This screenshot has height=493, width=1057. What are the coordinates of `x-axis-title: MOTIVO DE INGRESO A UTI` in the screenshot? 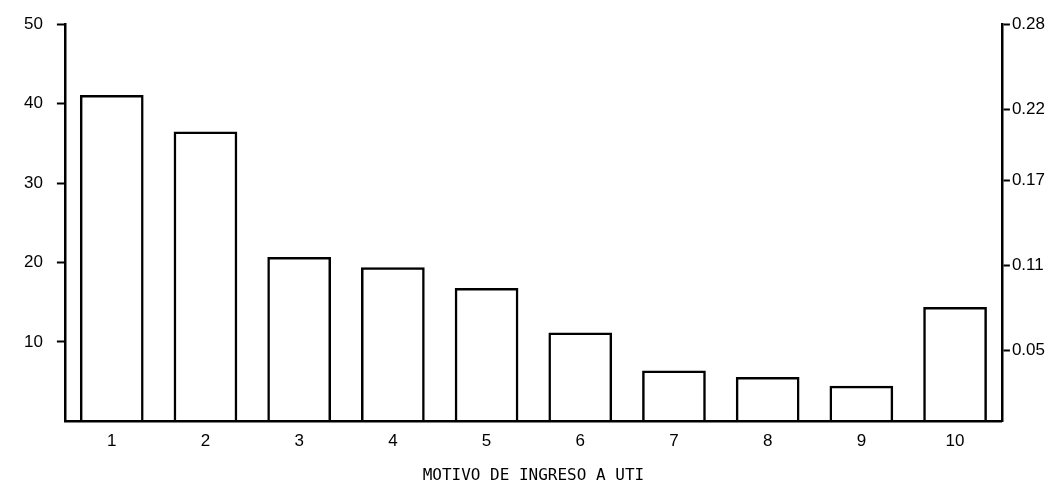 It's located at (533, 474).